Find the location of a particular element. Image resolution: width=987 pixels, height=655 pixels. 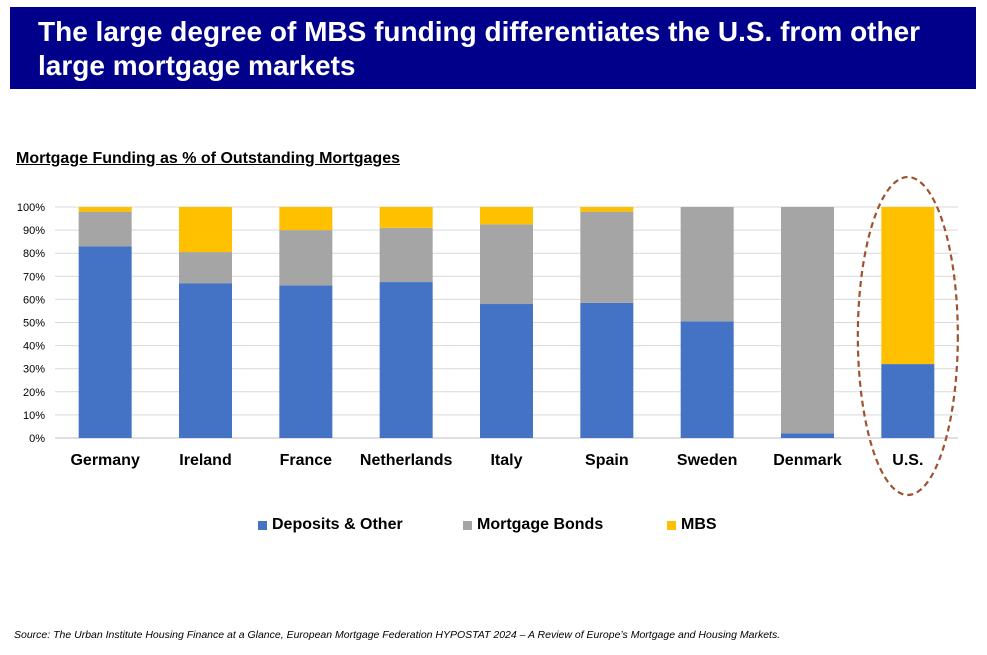

y-tick-label: 20% is located at coordinates (34, 393).